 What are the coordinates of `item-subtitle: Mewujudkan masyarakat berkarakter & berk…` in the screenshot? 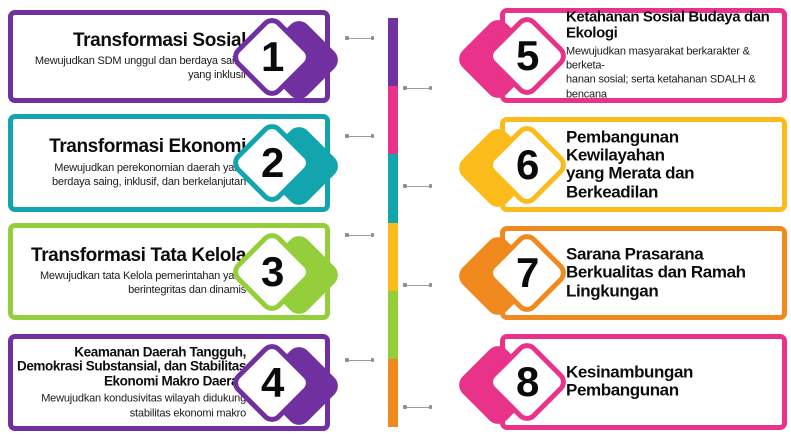 It's located at (661, 73).